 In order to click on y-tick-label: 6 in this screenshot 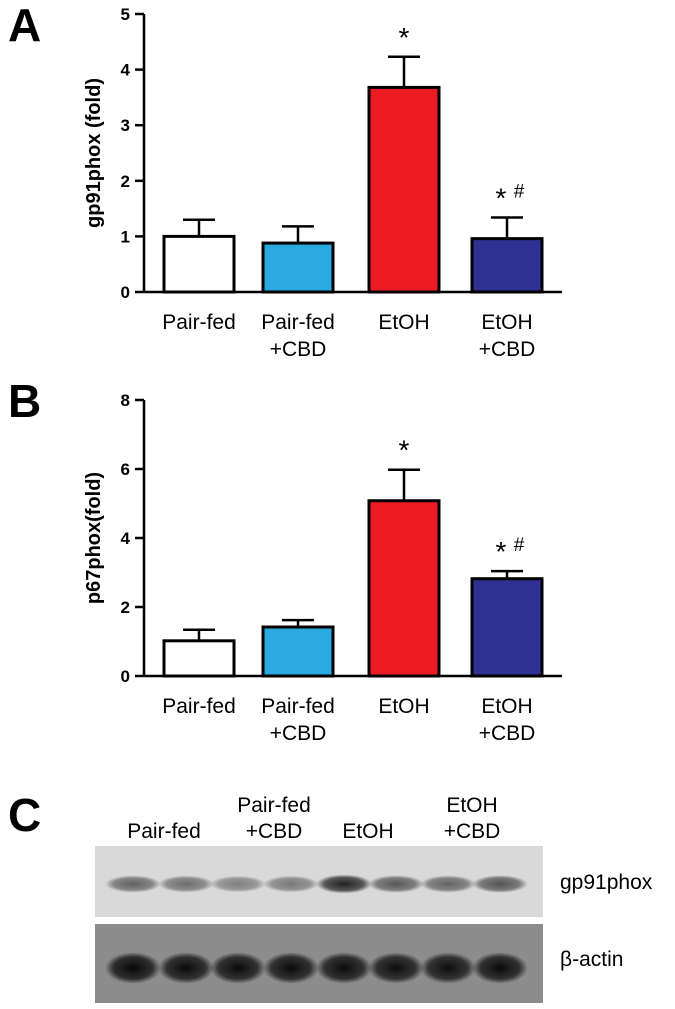, I will do `click(125, 469)`.